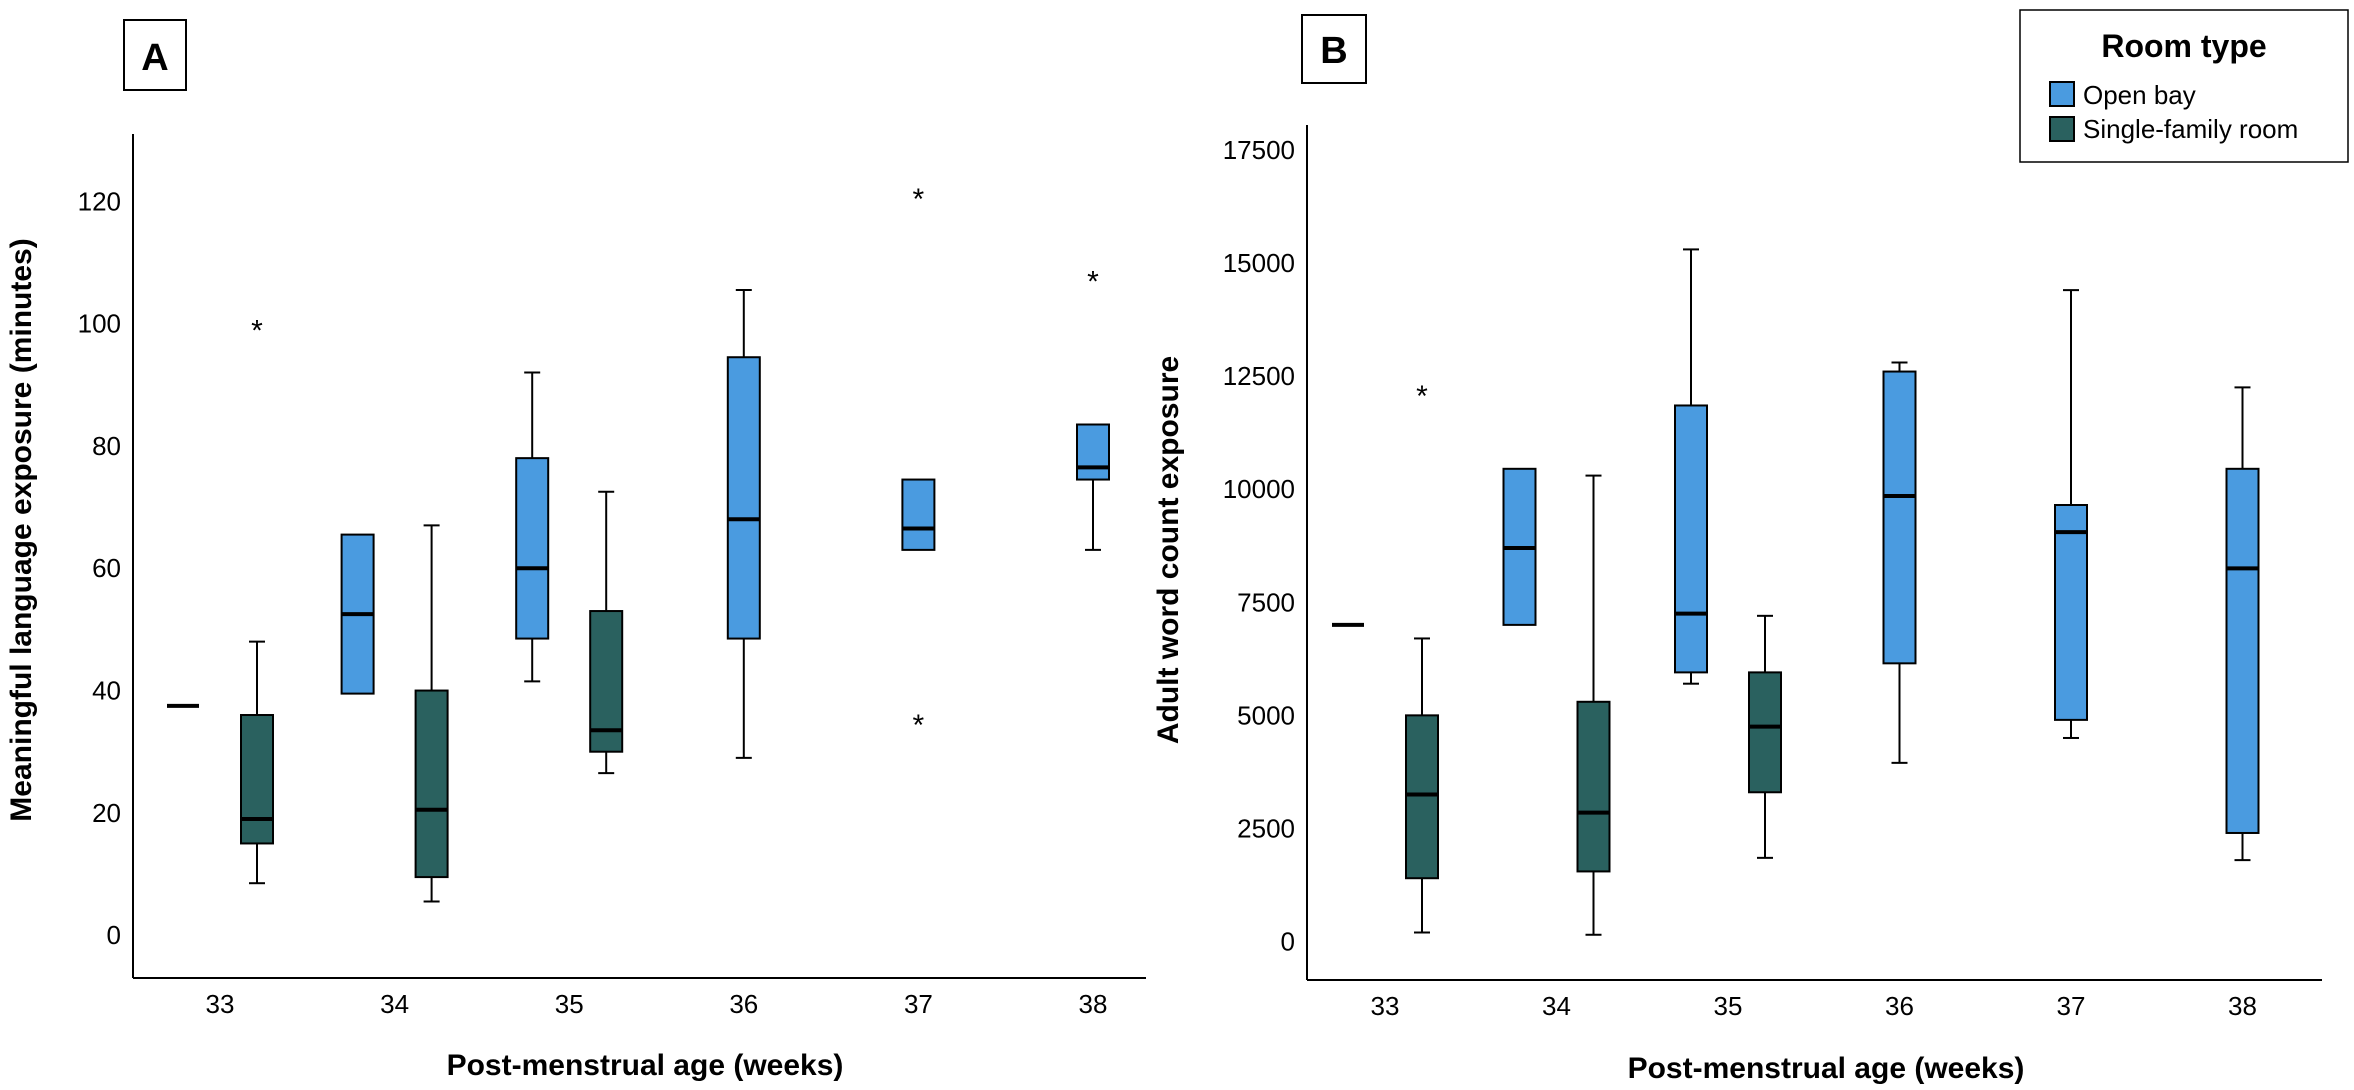 This screenshot has height=1090, width=2354. I want to click on panel-b-y-tick-15000: 15000, so click(1259, 263).